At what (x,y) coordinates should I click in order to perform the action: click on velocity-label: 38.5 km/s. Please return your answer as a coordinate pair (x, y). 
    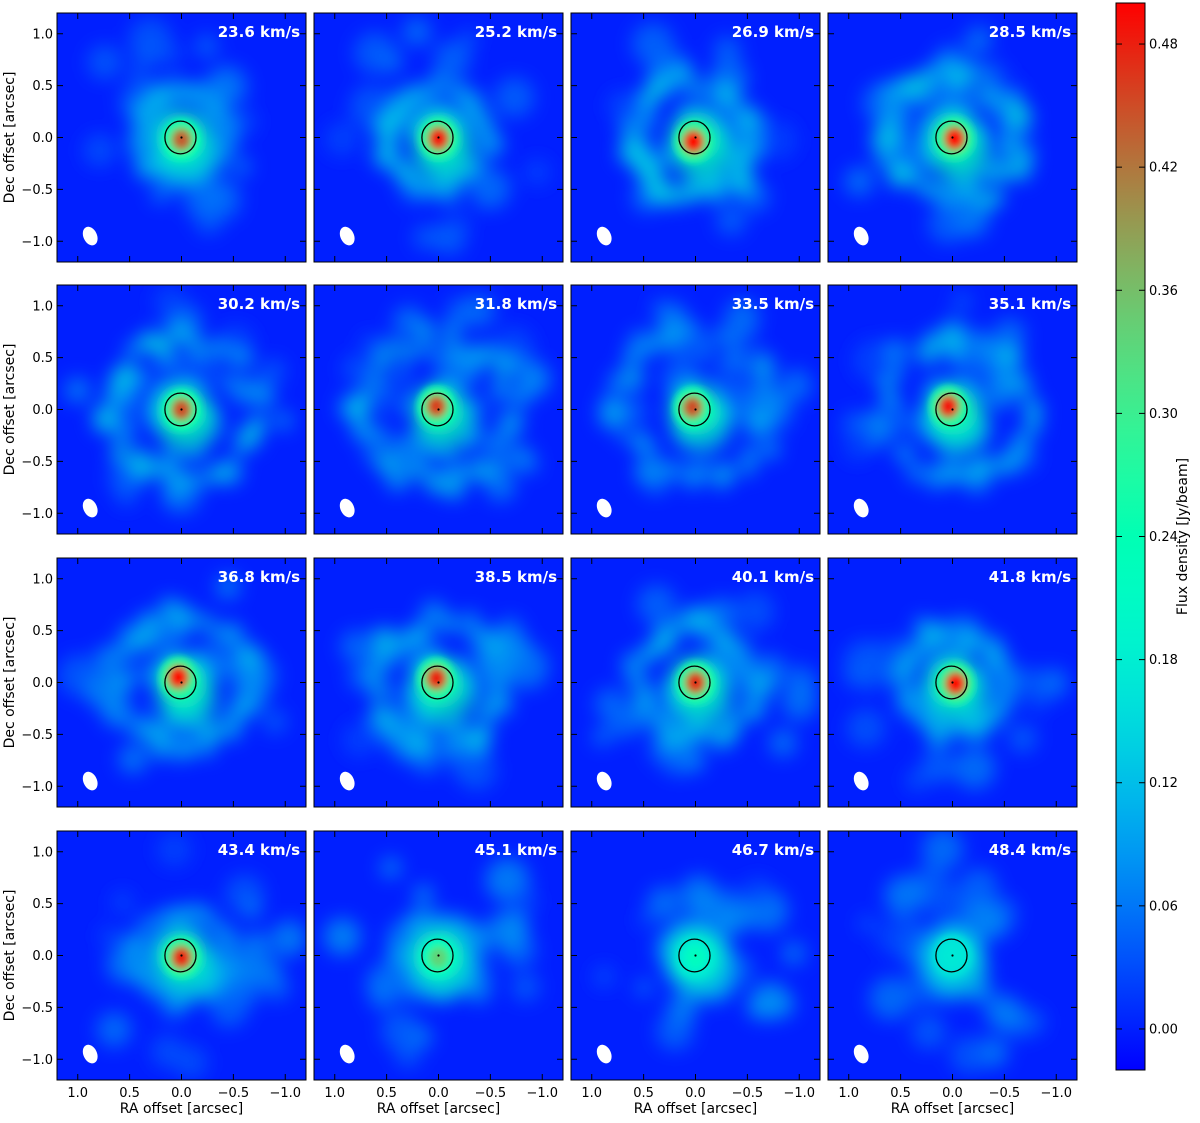
    Looking at the image, I should click on (516, 577).